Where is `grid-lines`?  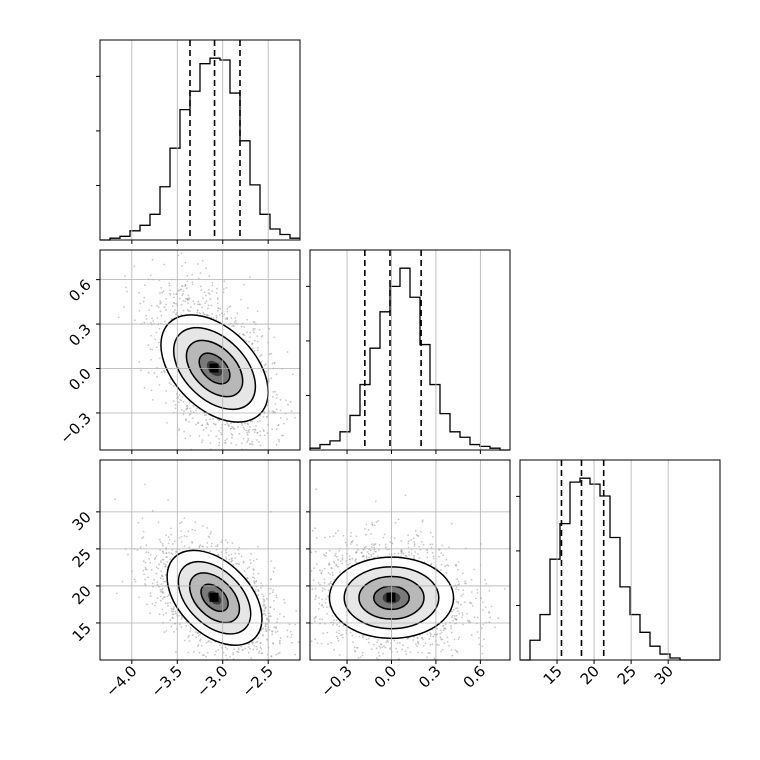
grid-lines is located at coordinates (200, 560).